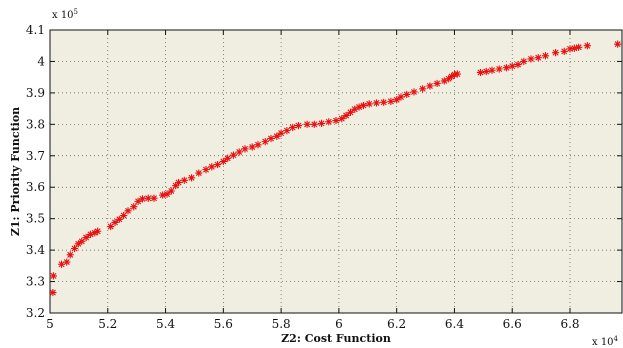 The height and width of the screenshot is (348, 623). Describe the element at coordinates (35, 250) in the screenshot. I see `y-tick-label: 3.4` at that location.